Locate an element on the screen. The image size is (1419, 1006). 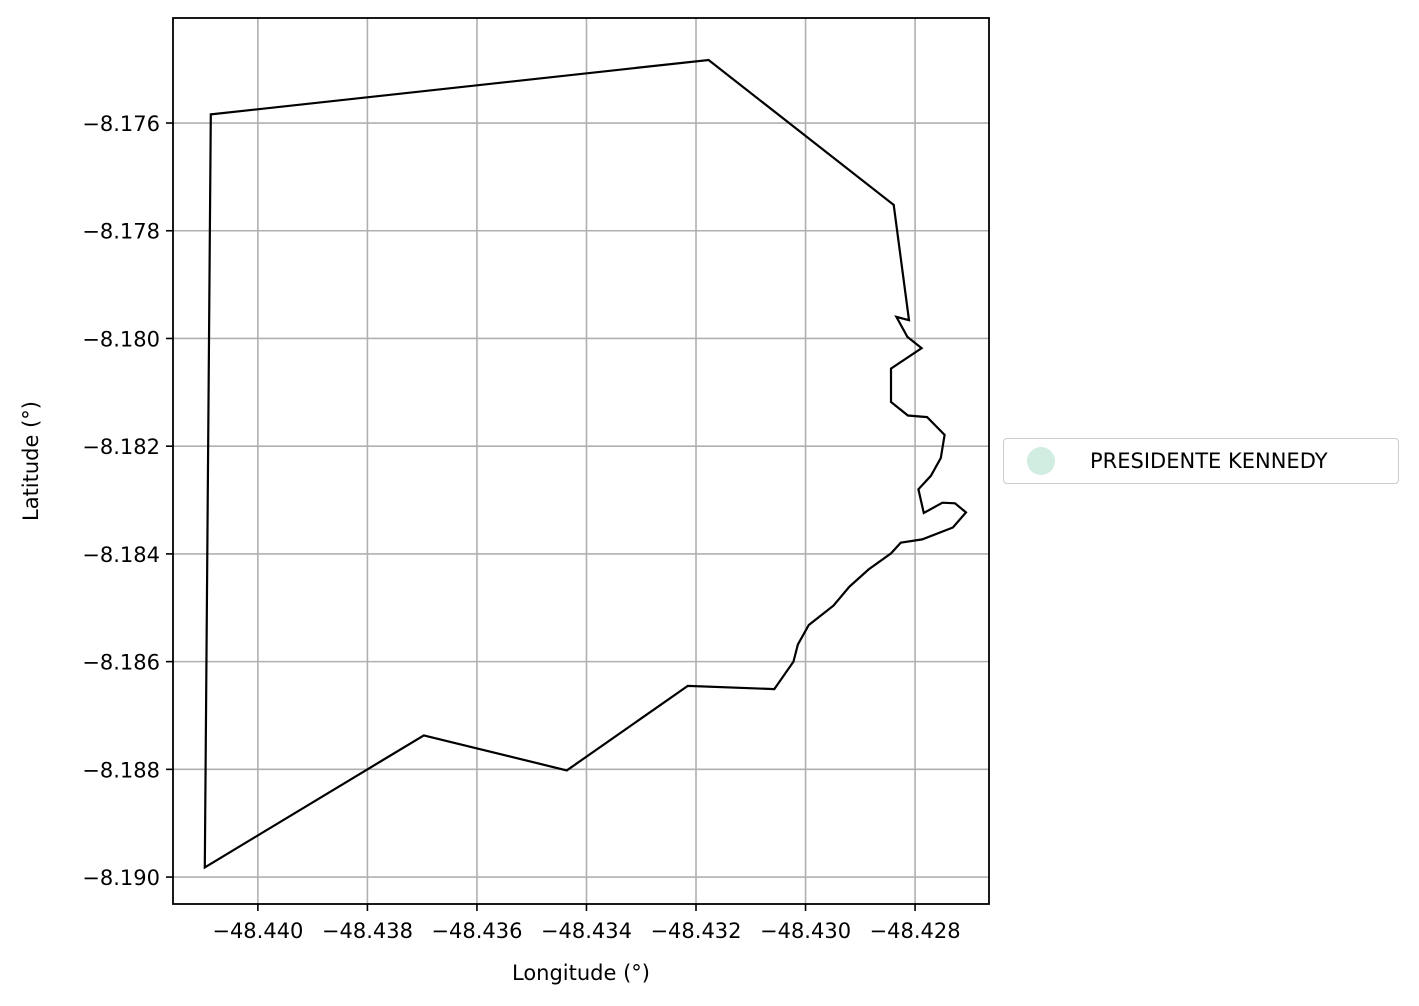
x-tick-label: −48.428 is located at coordinates (915, 931).